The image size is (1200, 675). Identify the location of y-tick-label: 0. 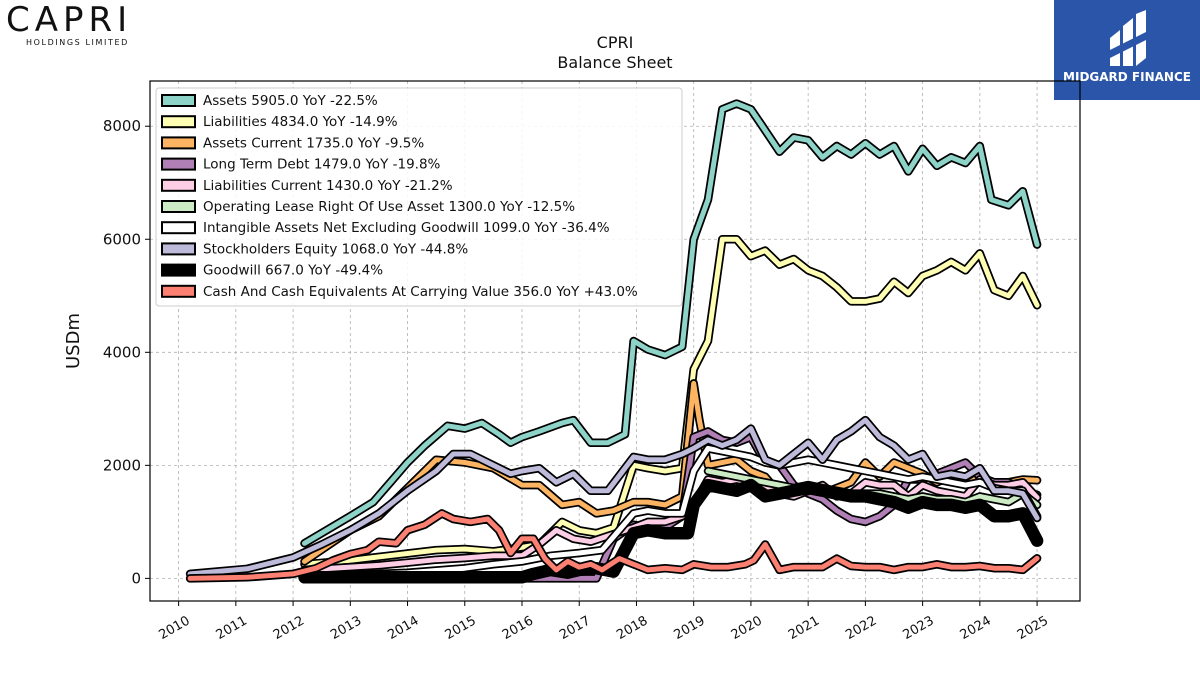
(136, 578).